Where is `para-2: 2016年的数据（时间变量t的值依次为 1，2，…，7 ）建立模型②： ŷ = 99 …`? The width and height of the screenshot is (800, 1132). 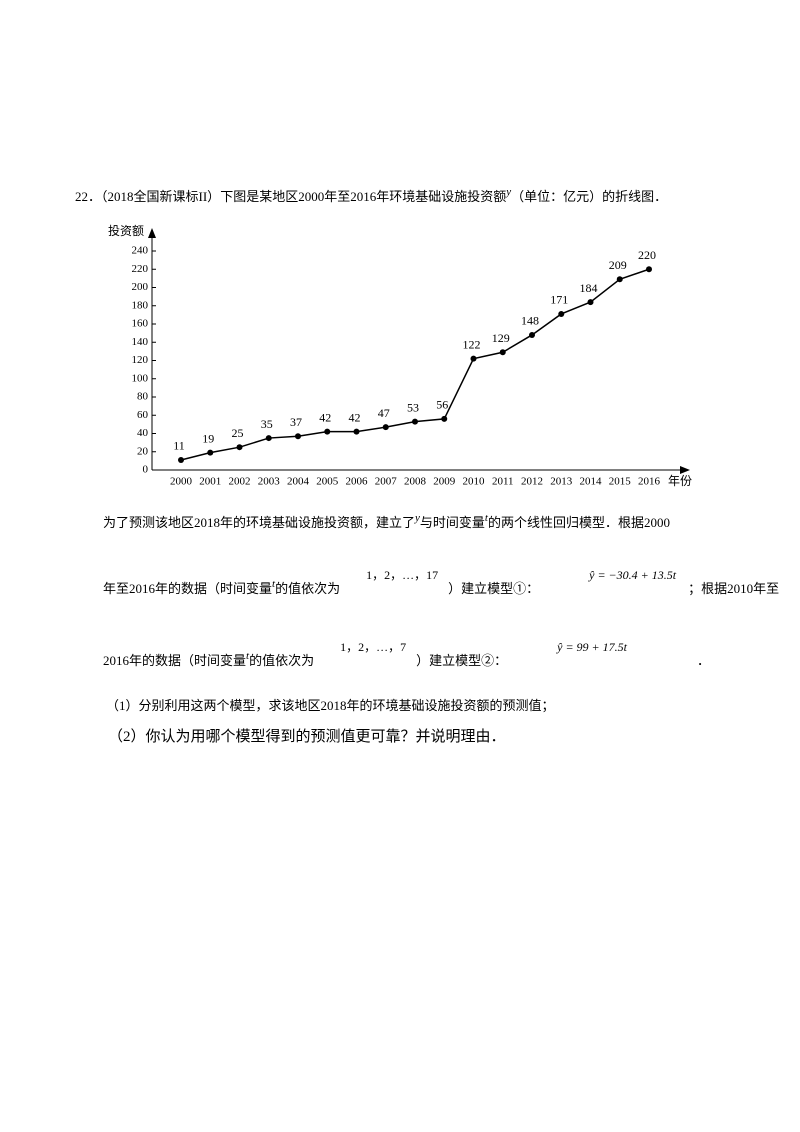 para-2: 2016年的数据（时间变量t的值依次为 1，2，…，7 ）建立模型②： ŷ = 99 … is located at coordinates (406, 654).